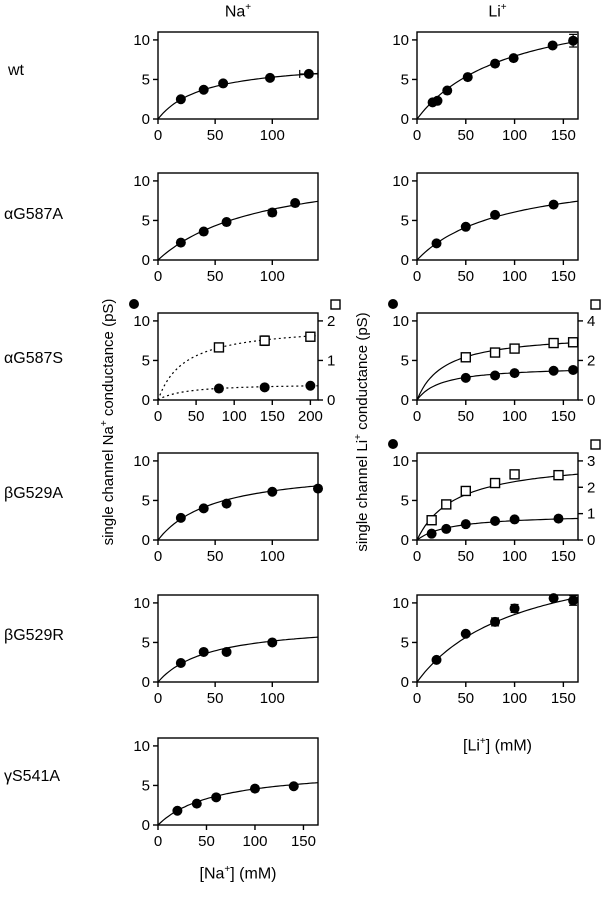 This screenshot has width=610, height=899. Describe the element at coordinates (362, 431) in the screenshot. I see `y-axis-label-li: single channel Li+ conductance (pS)` at that location.